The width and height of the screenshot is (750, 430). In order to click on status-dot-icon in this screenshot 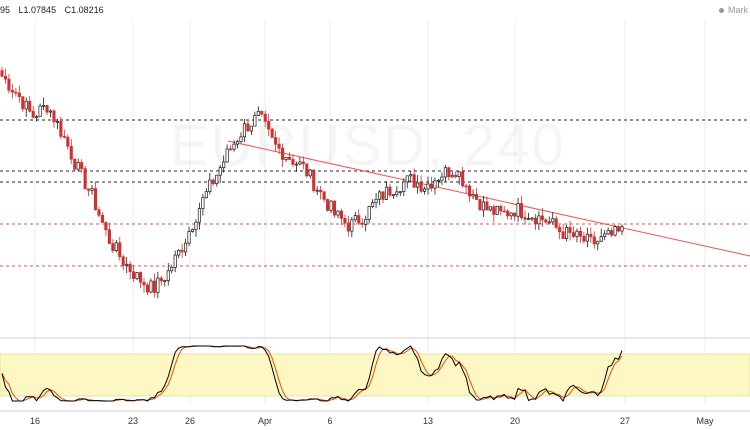, I will do `click(721, 11)`.